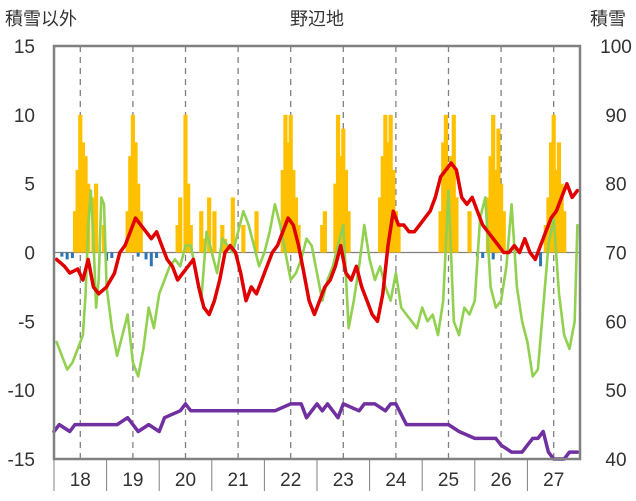 This screenshot has width=636, height=501. Describe the element at coordinates (501, 480) in the screenshot. I see `x-tick-label: 26` at that location.